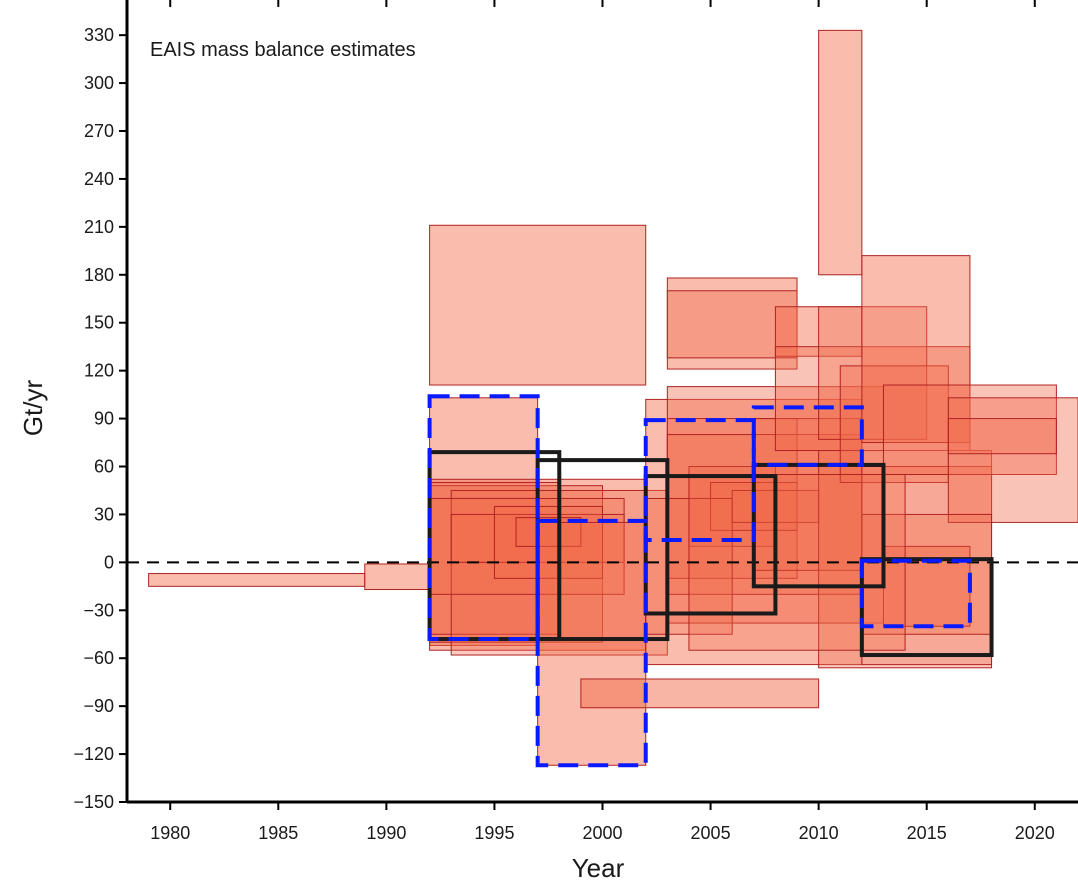 The width and height of the screenshot is (1078, 885). I want to click on x-tick-label: 2005, so click(711, 833).